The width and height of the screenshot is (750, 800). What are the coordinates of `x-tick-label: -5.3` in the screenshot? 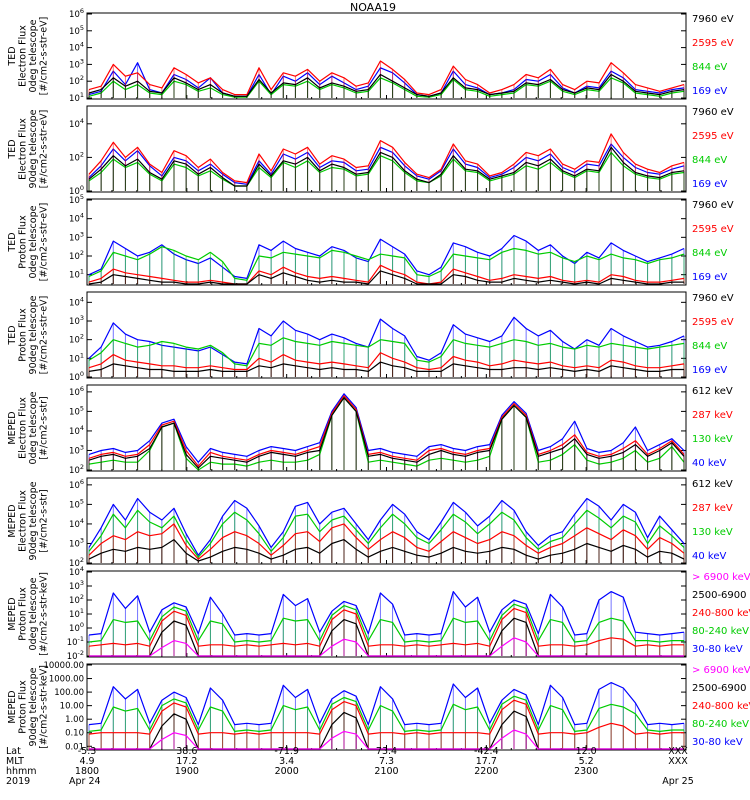 It's located at (87, 751).